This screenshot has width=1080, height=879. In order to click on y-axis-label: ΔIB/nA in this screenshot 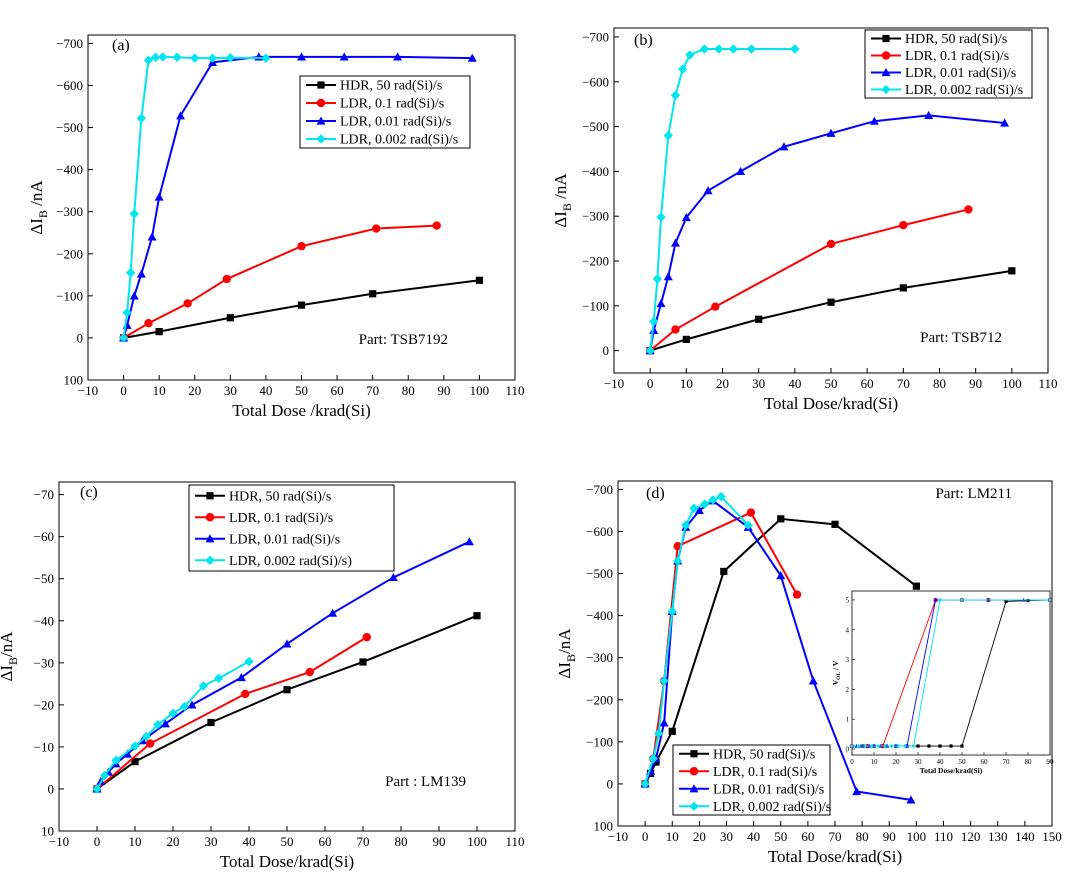, I will do `click(10, 656)`.